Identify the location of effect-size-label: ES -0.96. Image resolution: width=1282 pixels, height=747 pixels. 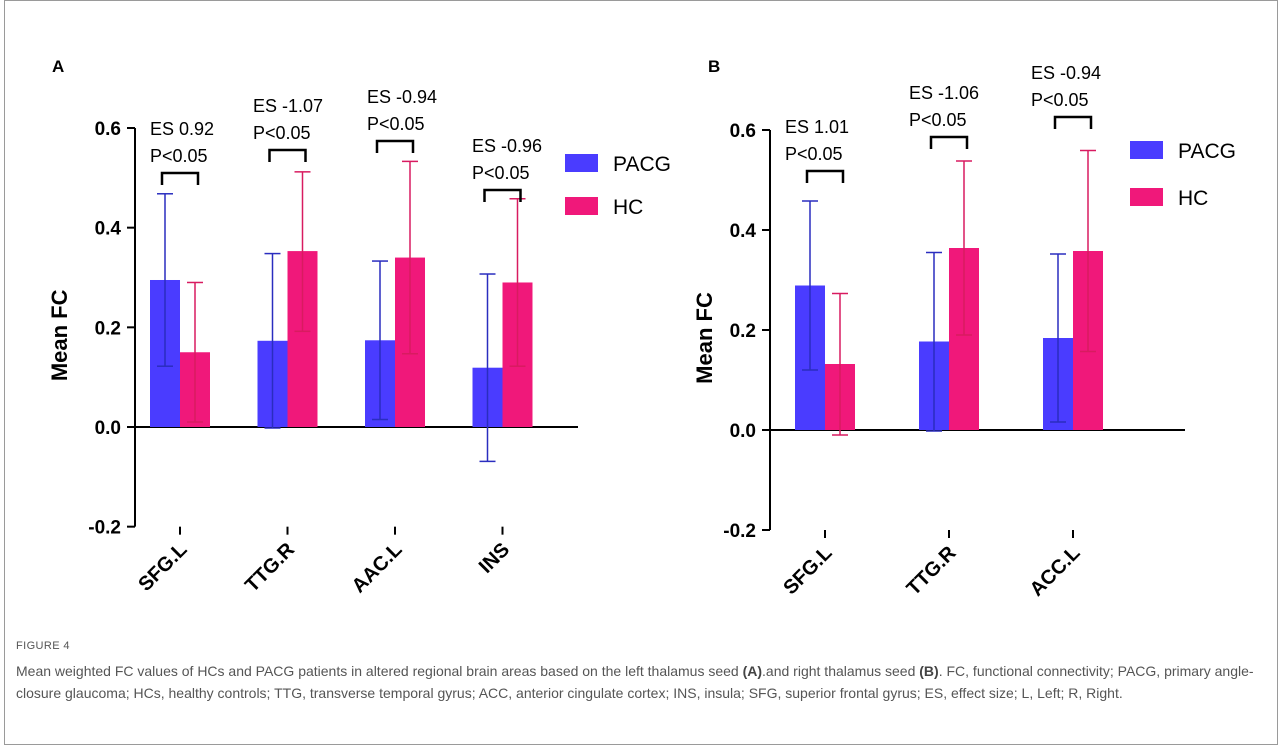
(507, 146).